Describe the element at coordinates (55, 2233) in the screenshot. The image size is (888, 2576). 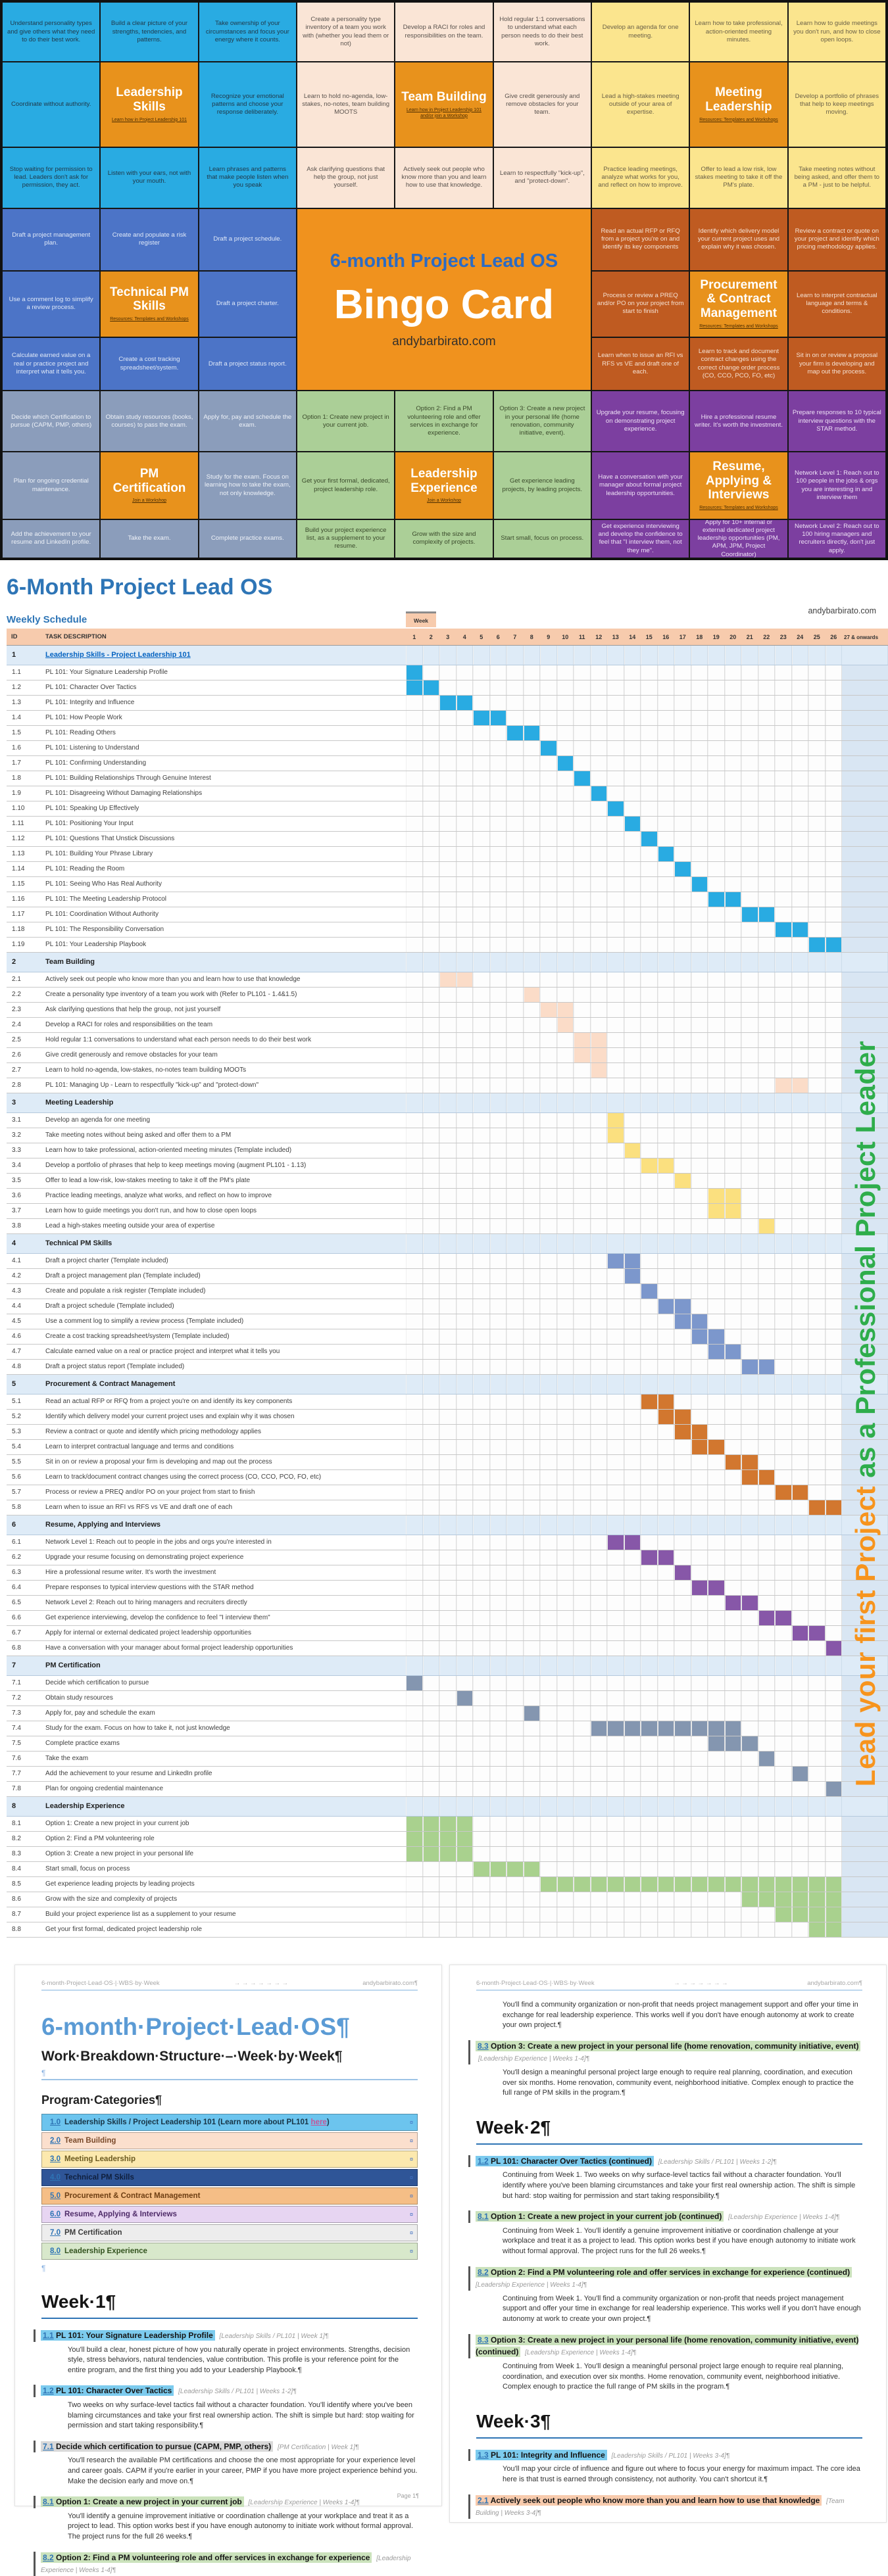
I see `category-link: 7.0` at that location.